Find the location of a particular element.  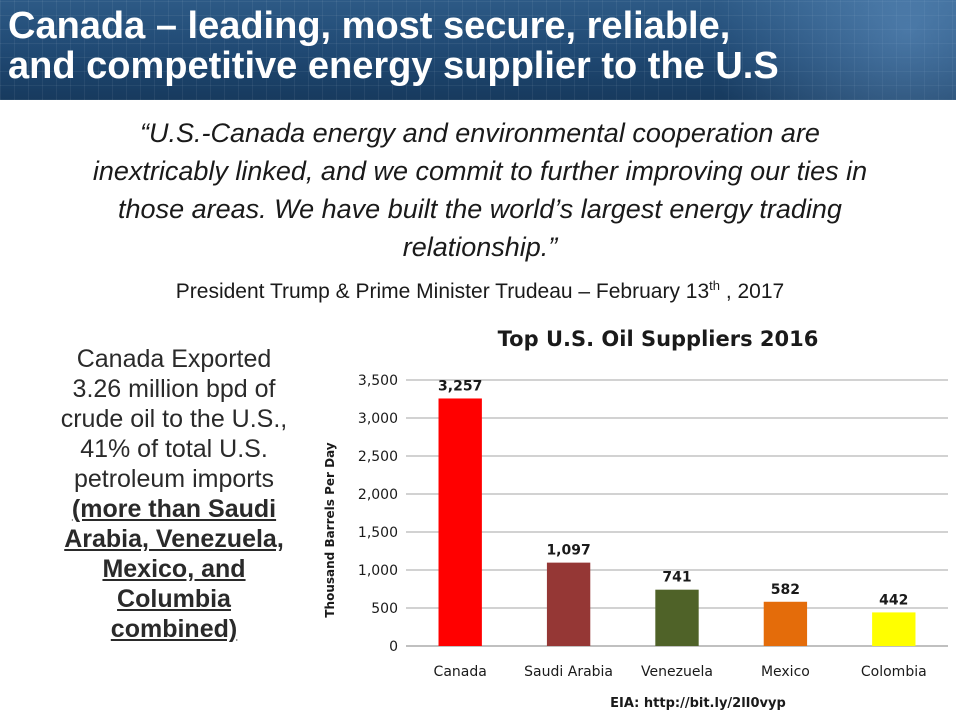

data-label: 582 is located at coordinates (785, 590).